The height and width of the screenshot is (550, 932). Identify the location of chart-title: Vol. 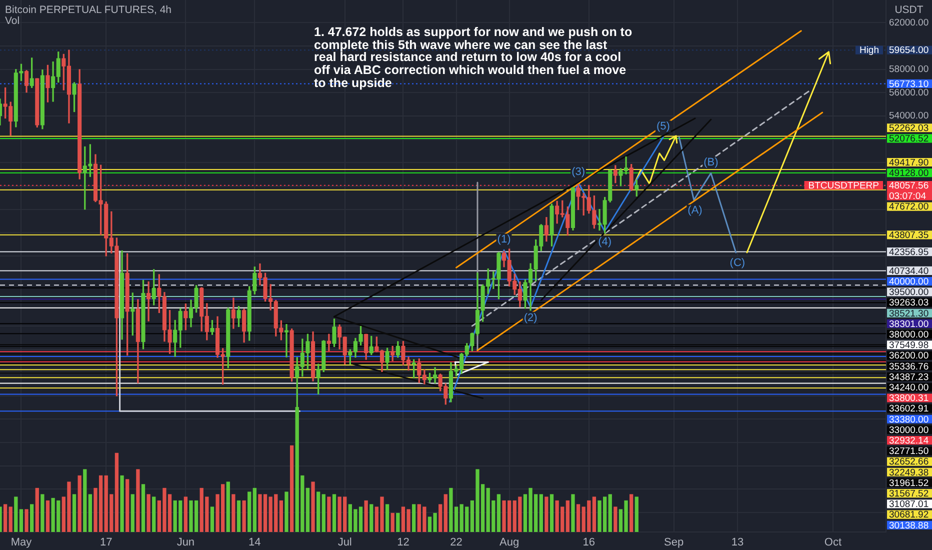
(12, 21).